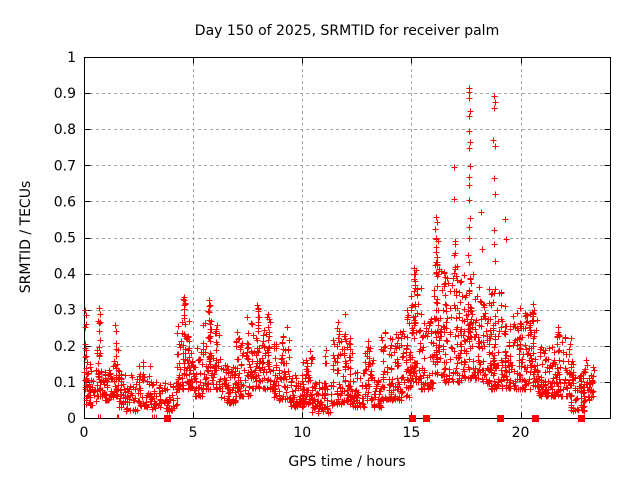 The height and width of the screenshot is (480, 640). Describe the element at coordinates (71, 419) in the screenshot. I see `y-tick-label-0: 0` at that location.